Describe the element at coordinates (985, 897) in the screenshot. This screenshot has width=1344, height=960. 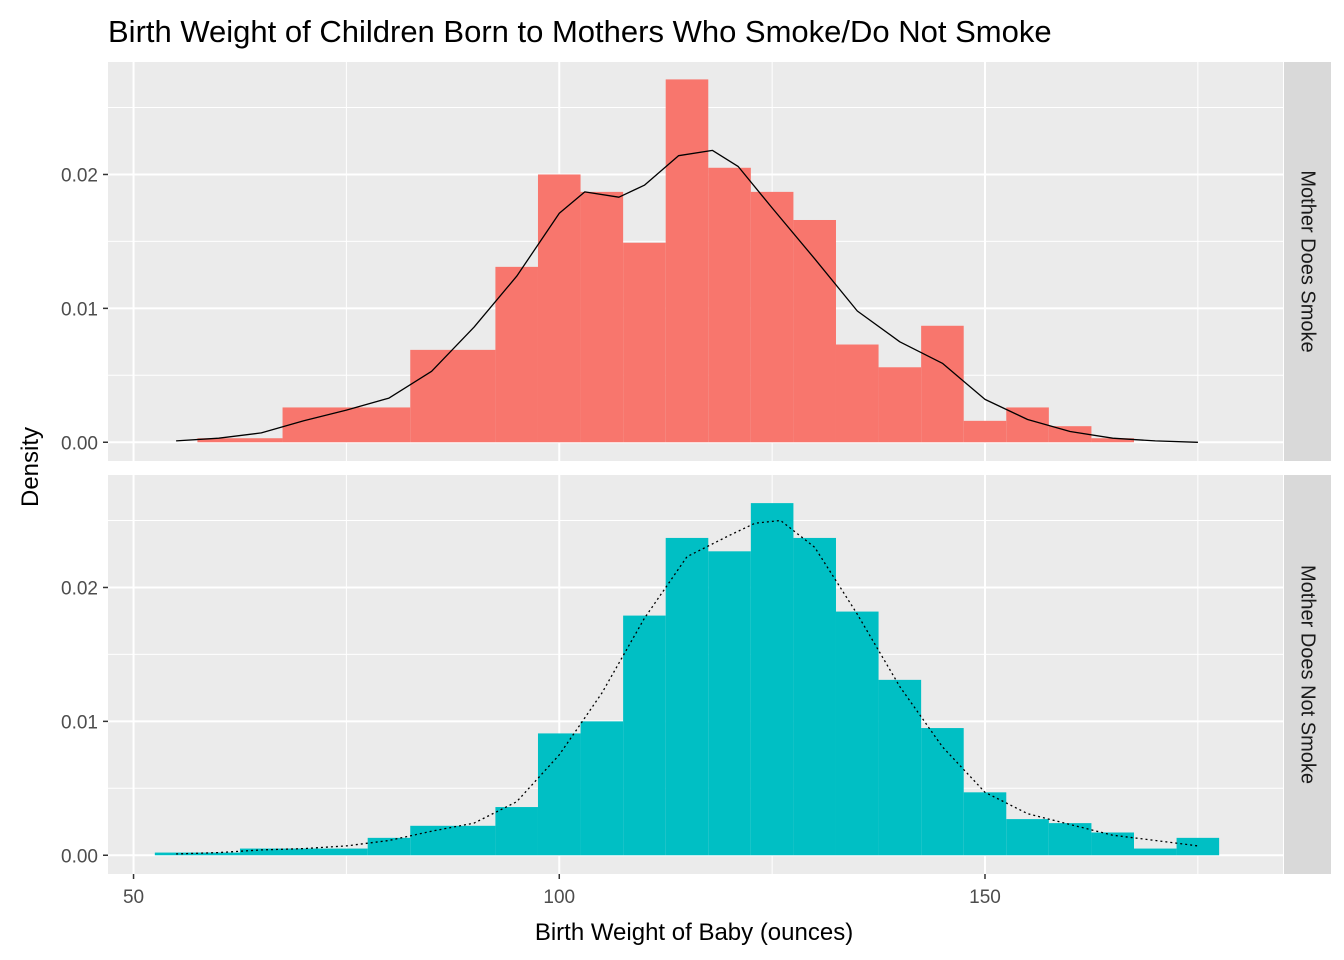
I see `x-tick-label: 150` at that location.